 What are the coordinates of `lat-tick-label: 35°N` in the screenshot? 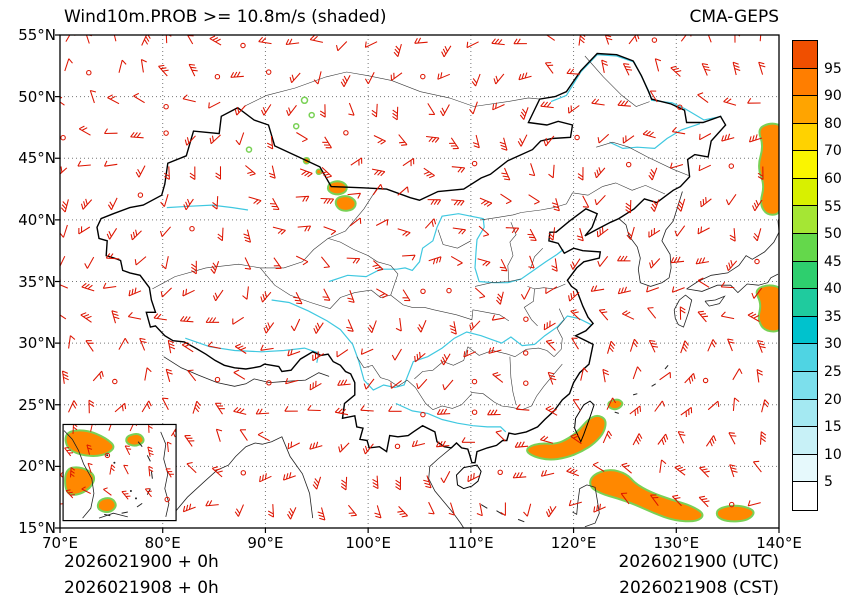 It's located at (37, 281).